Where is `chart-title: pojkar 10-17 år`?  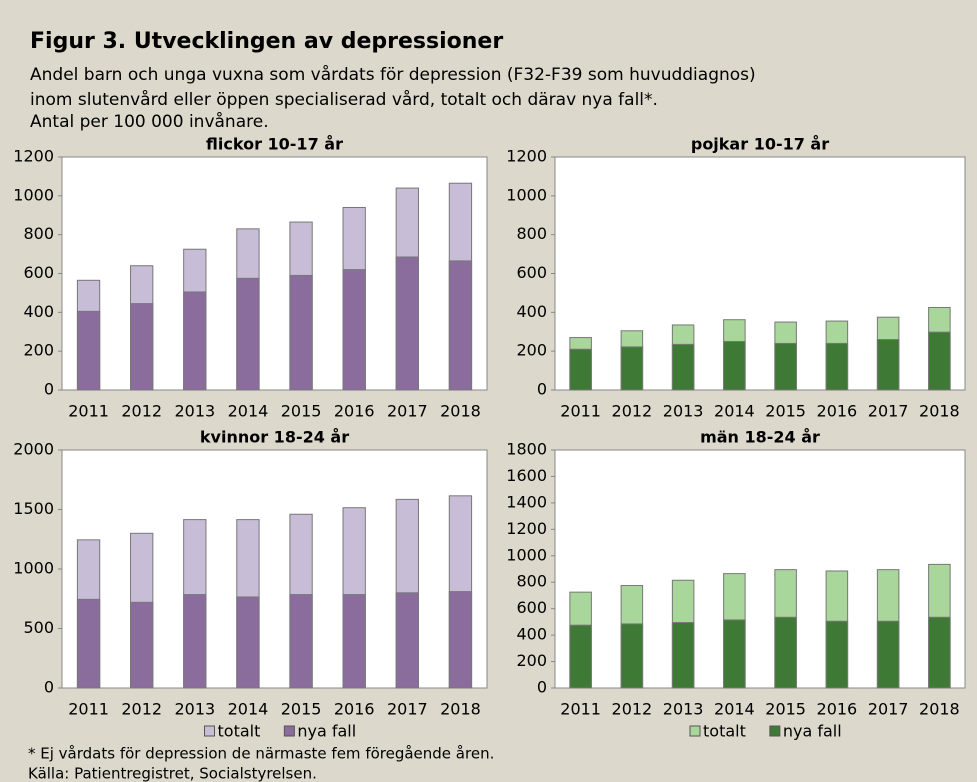
chart-title: pojkar 10-17 år is located at coordinates (760, 144).